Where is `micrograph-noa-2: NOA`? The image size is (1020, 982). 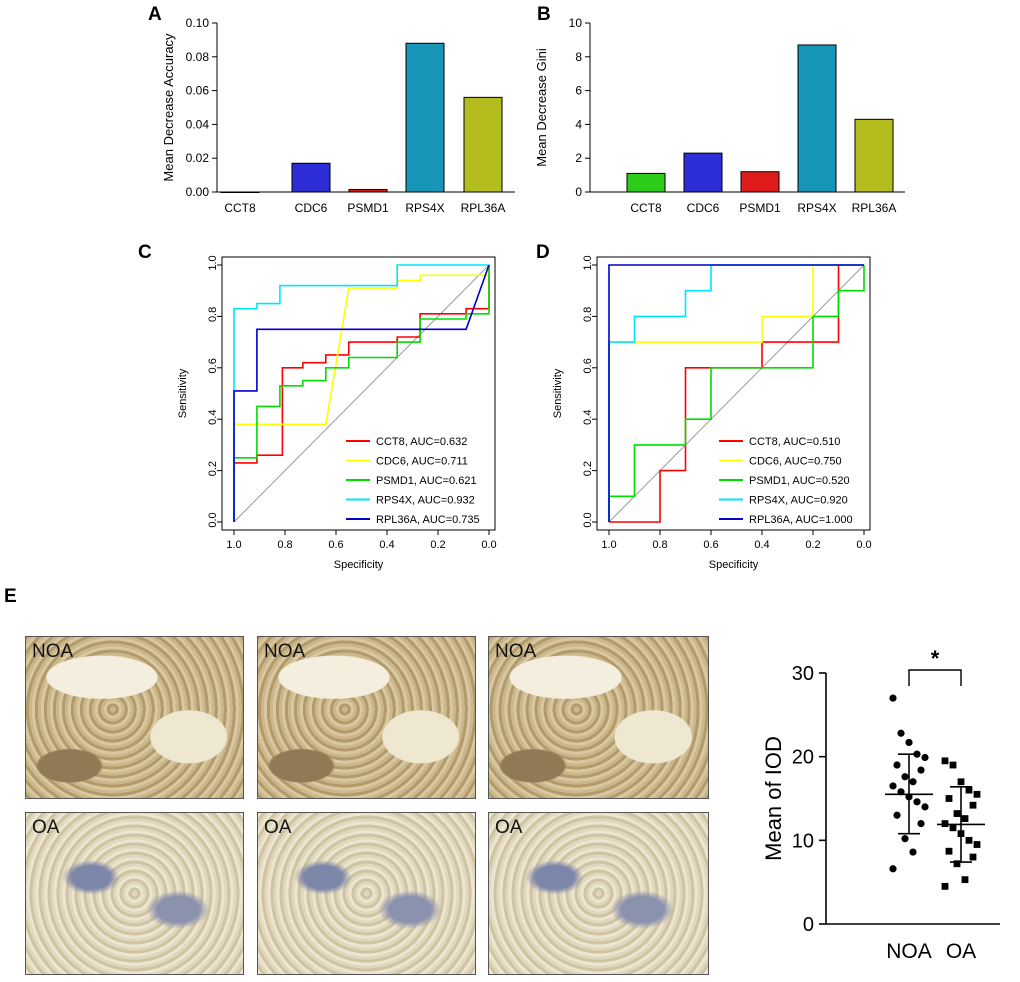 micrograph-noa-2: NOA is located at coordinates (366, 717).